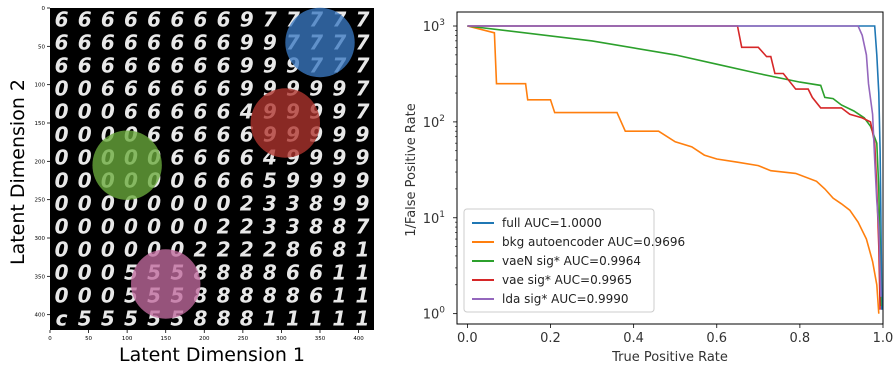 Image resolution: width=893 pixels, height=369 pixels. I want to click on x-tick-label: 350, so click(320, 339).